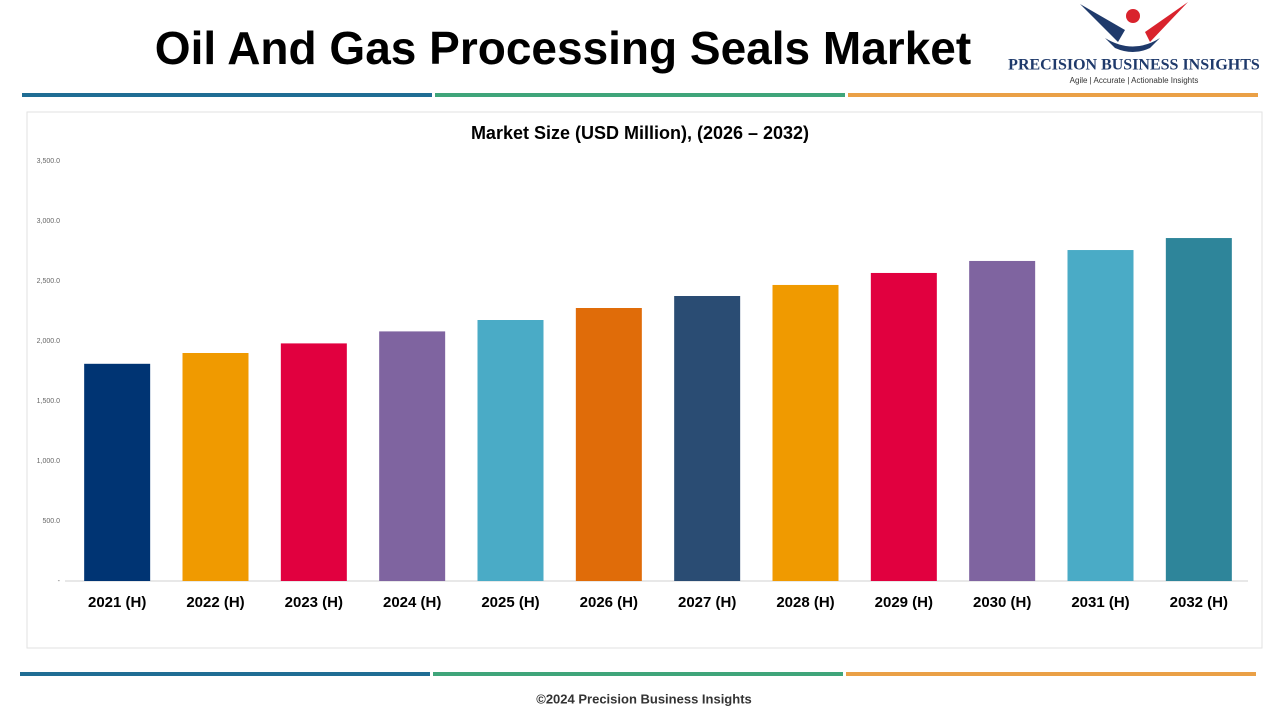 Image resolution: width=1280 pixels, height=720 pixels. Describe the element at coordinates (644, 698) in the screenshot. I see `footer: ©2024 Precision Business Insights` at that location.